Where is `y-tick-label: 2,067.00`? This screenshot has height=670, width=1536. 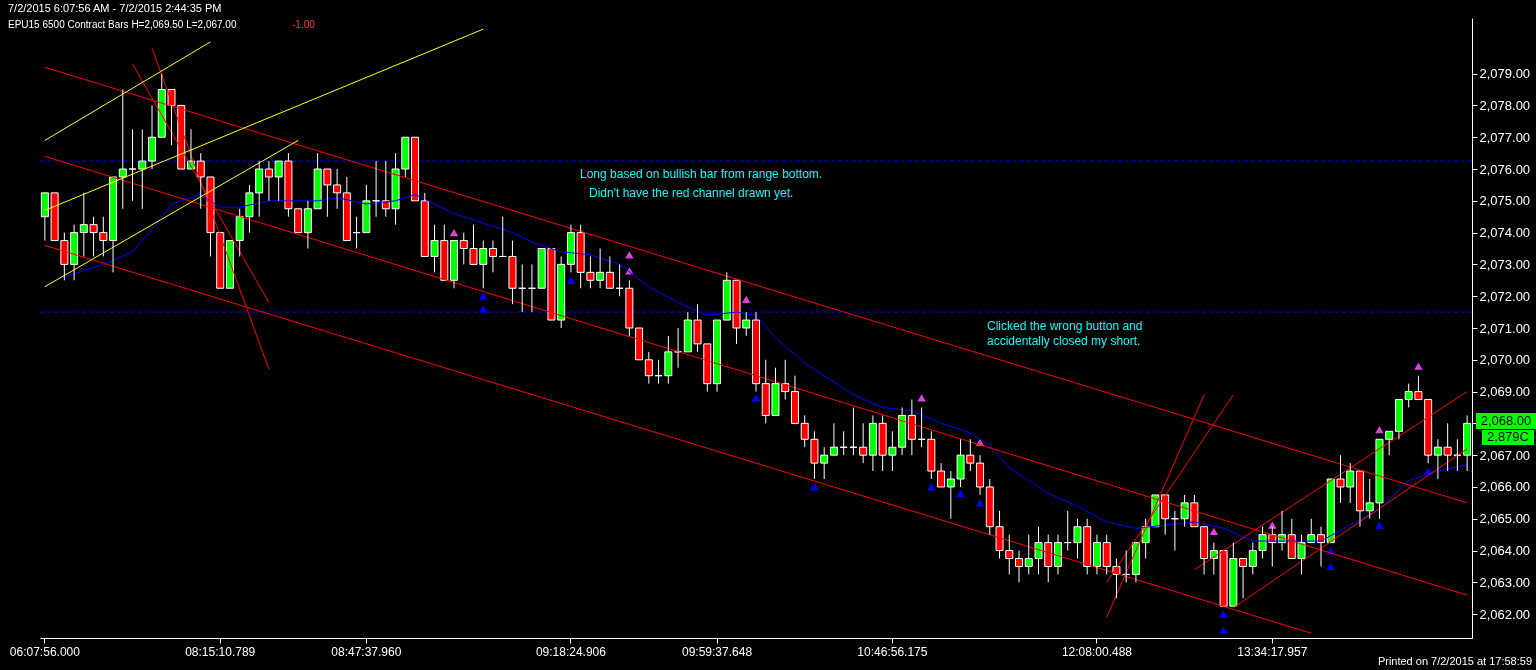
y-tick-label: 2,067.00 is located at coordinates (1505, 455).